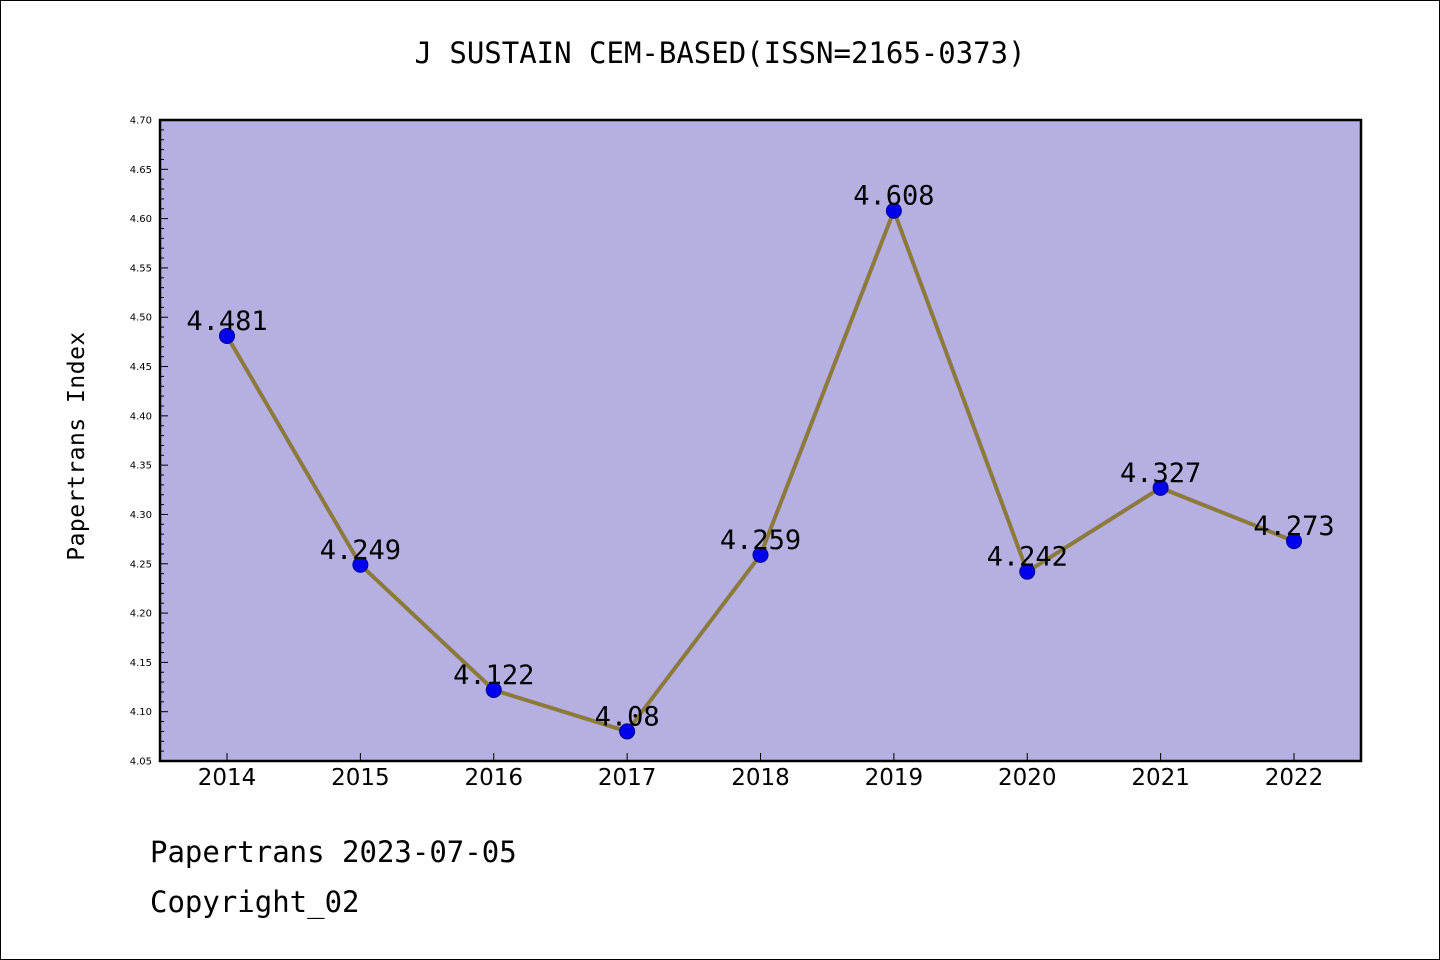 This screenshot has height=960, width=1440. Describe the element at coordinates (893, 210) in the screenshot. I see `data-point-2019` at that location.